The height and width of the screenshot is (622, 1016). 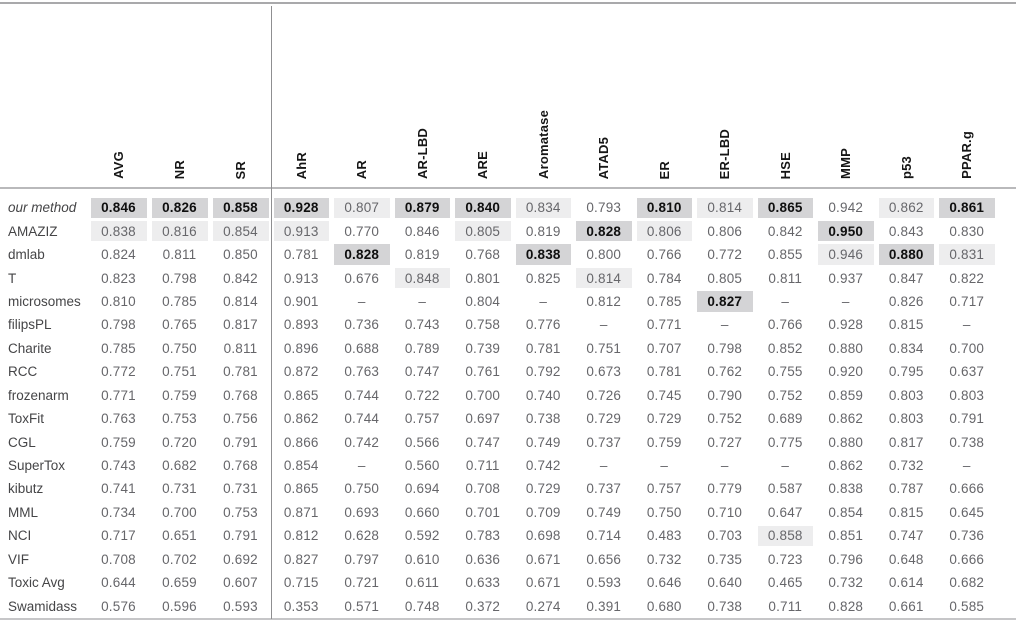 What do you see at coordinates (846, 231) in the screenshot?
I see `cell-value: 0.950` at bounding box center [846, 231].